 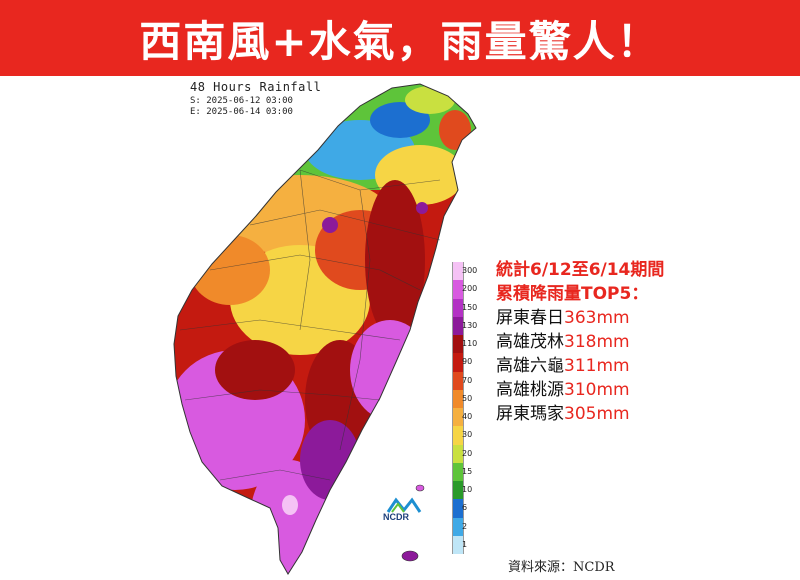 I want to click on stat-value: 305mm, so click(x=597, y=414).